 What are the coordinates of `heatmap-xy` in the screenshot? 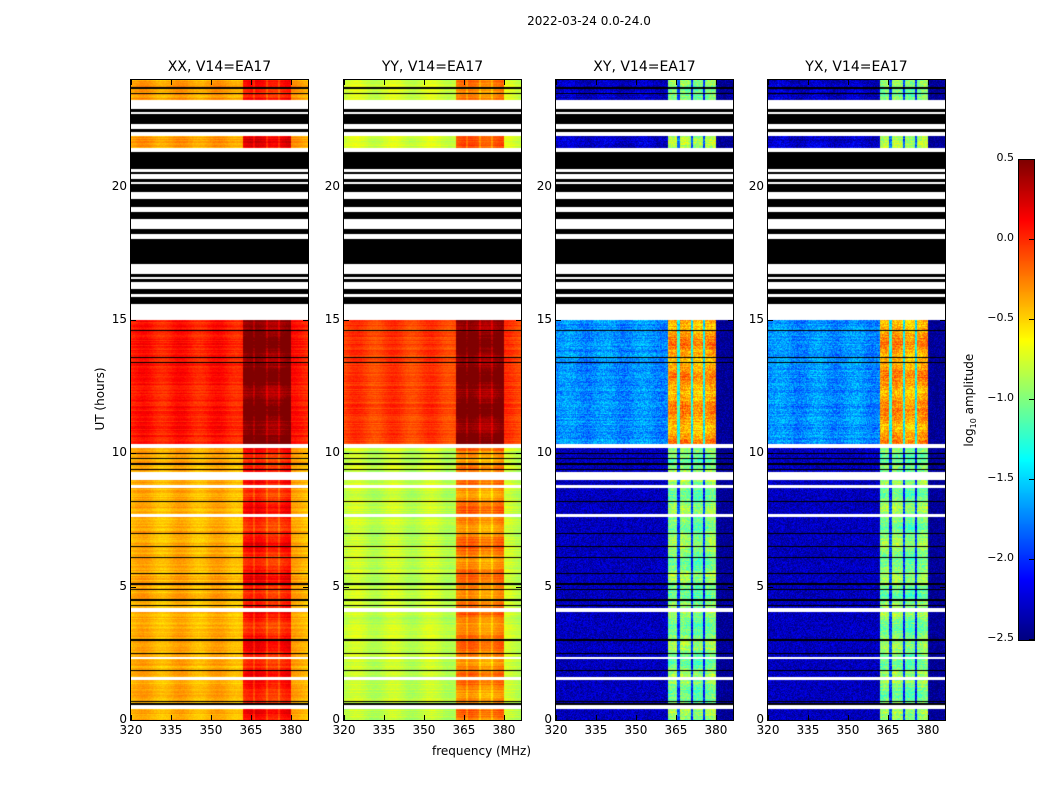 It's located at (644, 400).